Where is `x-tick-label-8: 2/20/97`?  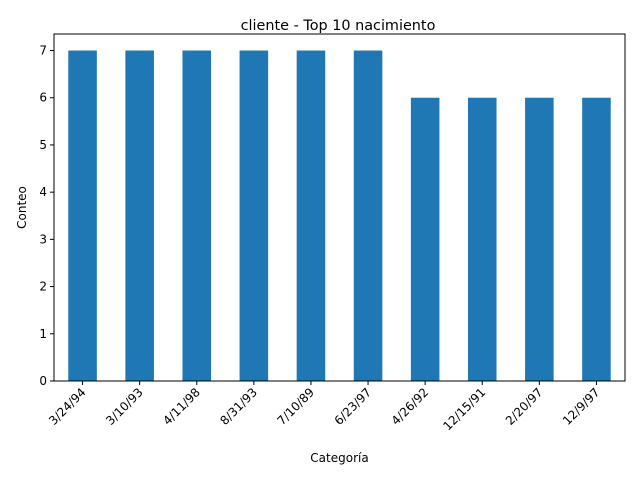 x-tick-label-8: 2/20/97 is located at coordinates (524, 406).